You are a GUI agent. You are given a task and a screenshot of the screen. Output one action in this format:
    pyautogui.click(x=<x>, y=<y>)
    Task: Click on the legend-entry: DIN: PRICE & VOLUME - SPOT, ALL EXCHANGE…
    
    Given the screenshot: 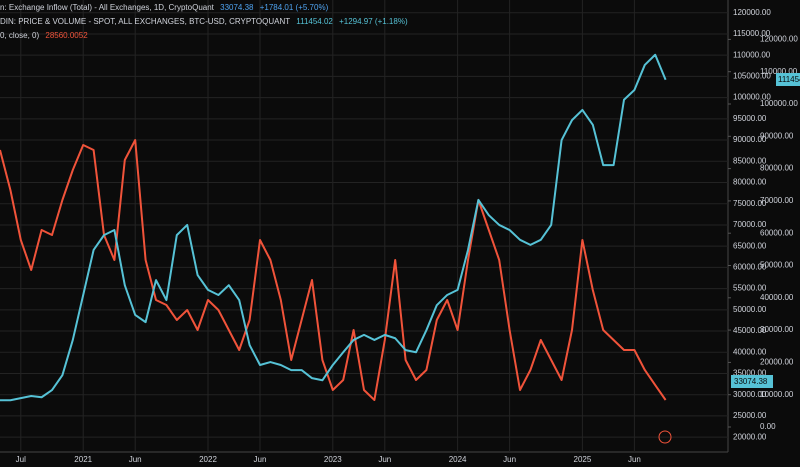 What is the action you would take?
    pyautogui.click(x=204, y=21)
    